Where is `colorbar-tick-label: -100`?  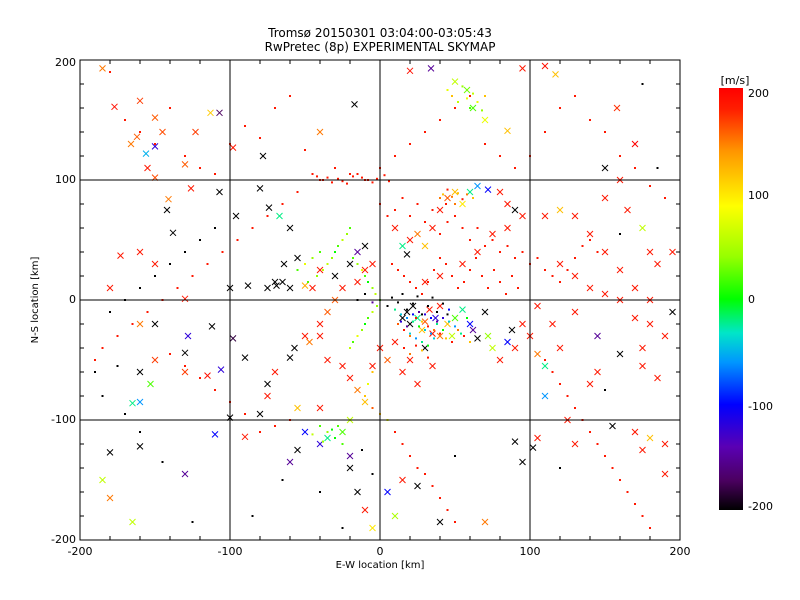
colorbar-tick-label: -100 is located at coordinates (760, 406).